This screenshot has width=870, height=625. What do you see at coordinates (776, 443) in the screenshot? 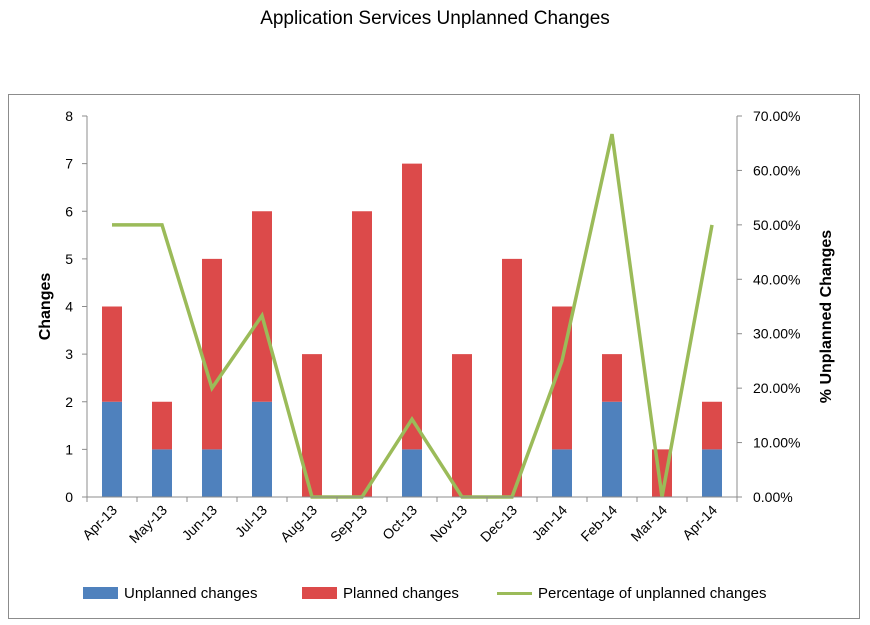
I see `y2-tick-label-1: 10.00%` at bounding box center [776, 443].